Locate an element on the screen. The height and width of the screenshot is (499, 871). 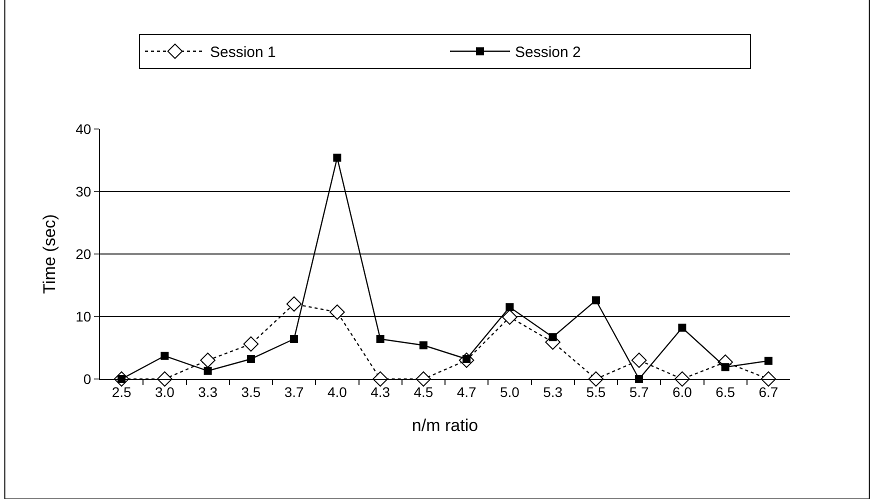
x-tick-label: 5.7 is located at coordinates (639, 392).